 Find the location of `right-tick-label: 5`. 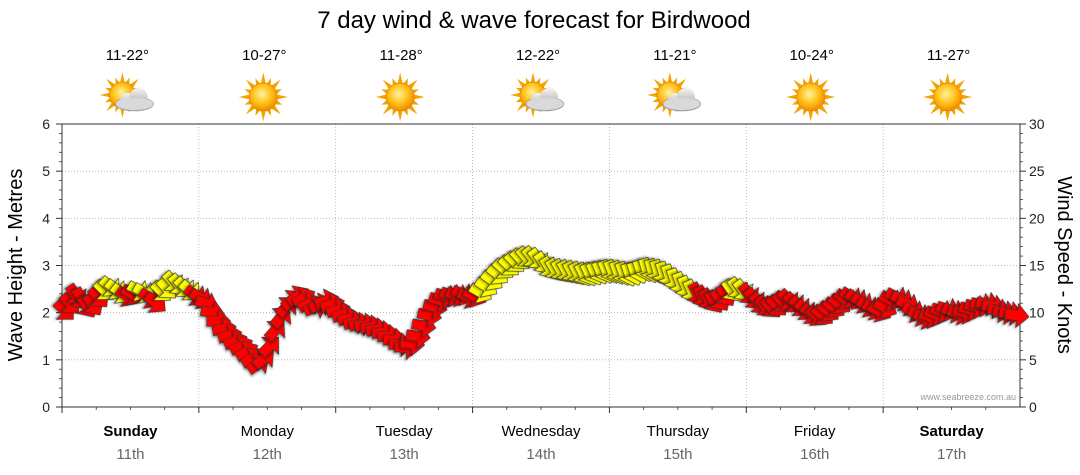

right-tick-label: 5 is located at coordinates (1033, 360).